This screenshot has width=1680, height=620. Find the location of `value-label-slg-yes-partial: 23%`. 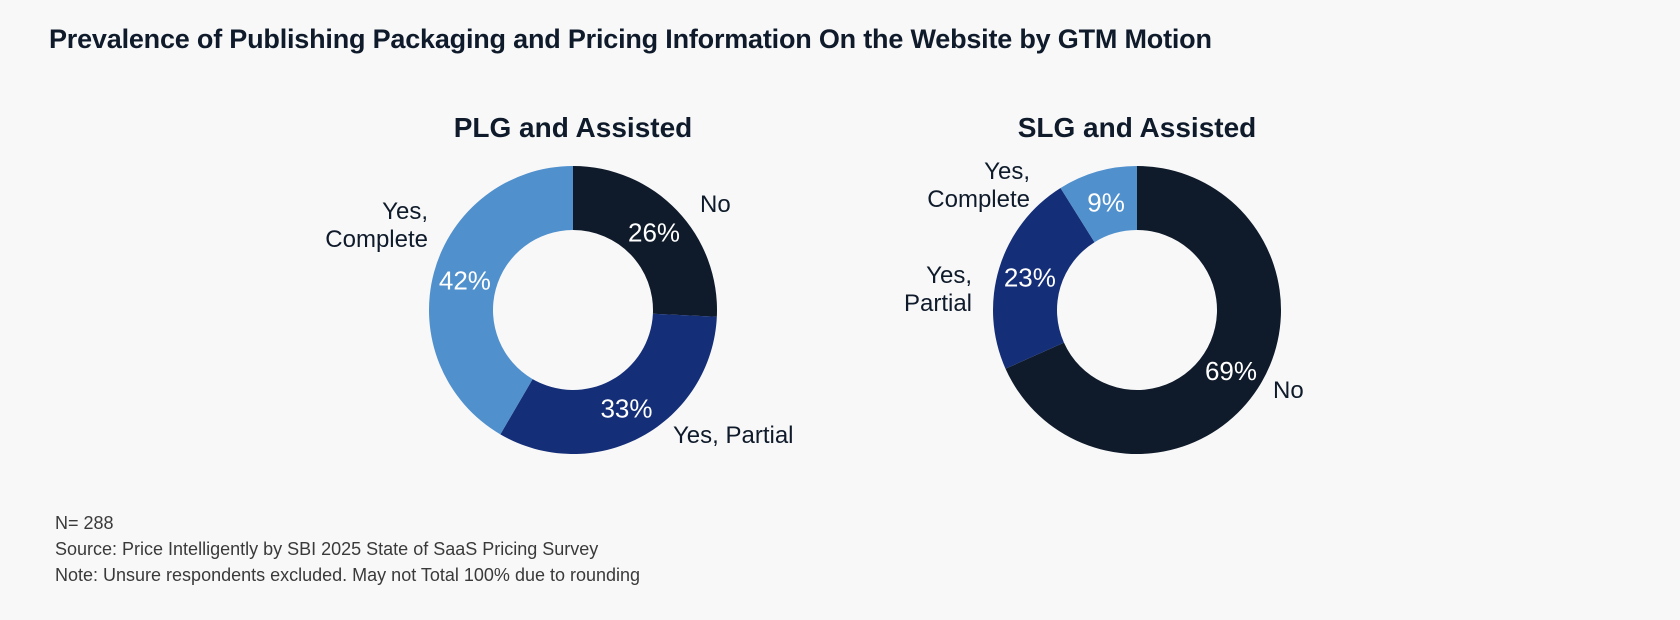

value-label-slg-yes-partial: 23% is located at coordinates (1030, 277).